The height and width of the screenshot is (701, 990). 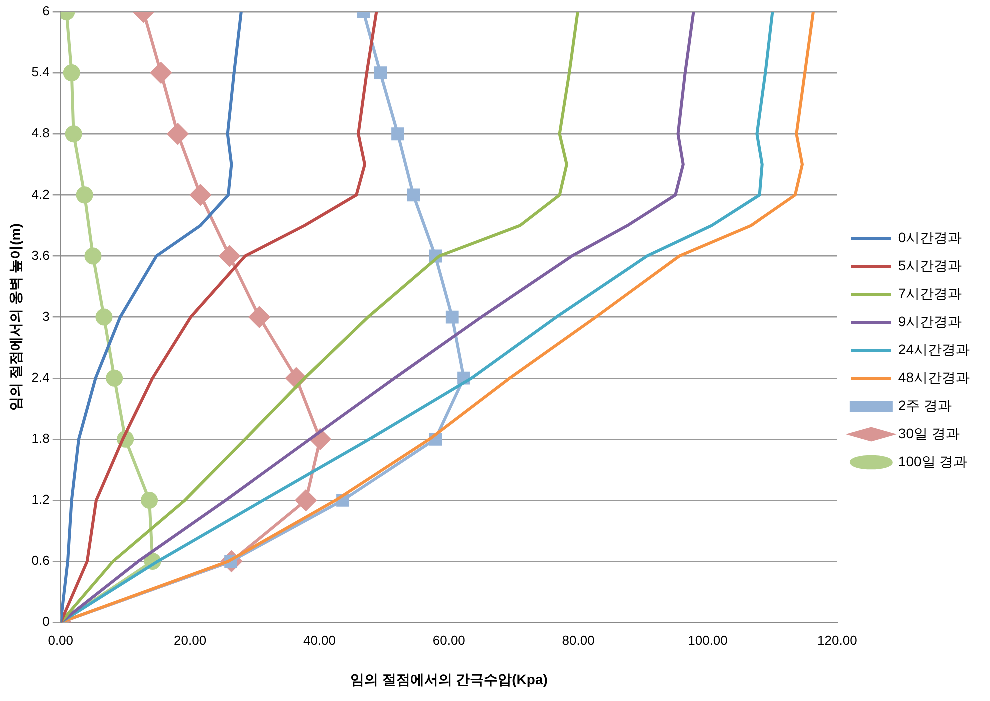 I want to click on x-tick-label: 120.00, so click(x=838, y=640).